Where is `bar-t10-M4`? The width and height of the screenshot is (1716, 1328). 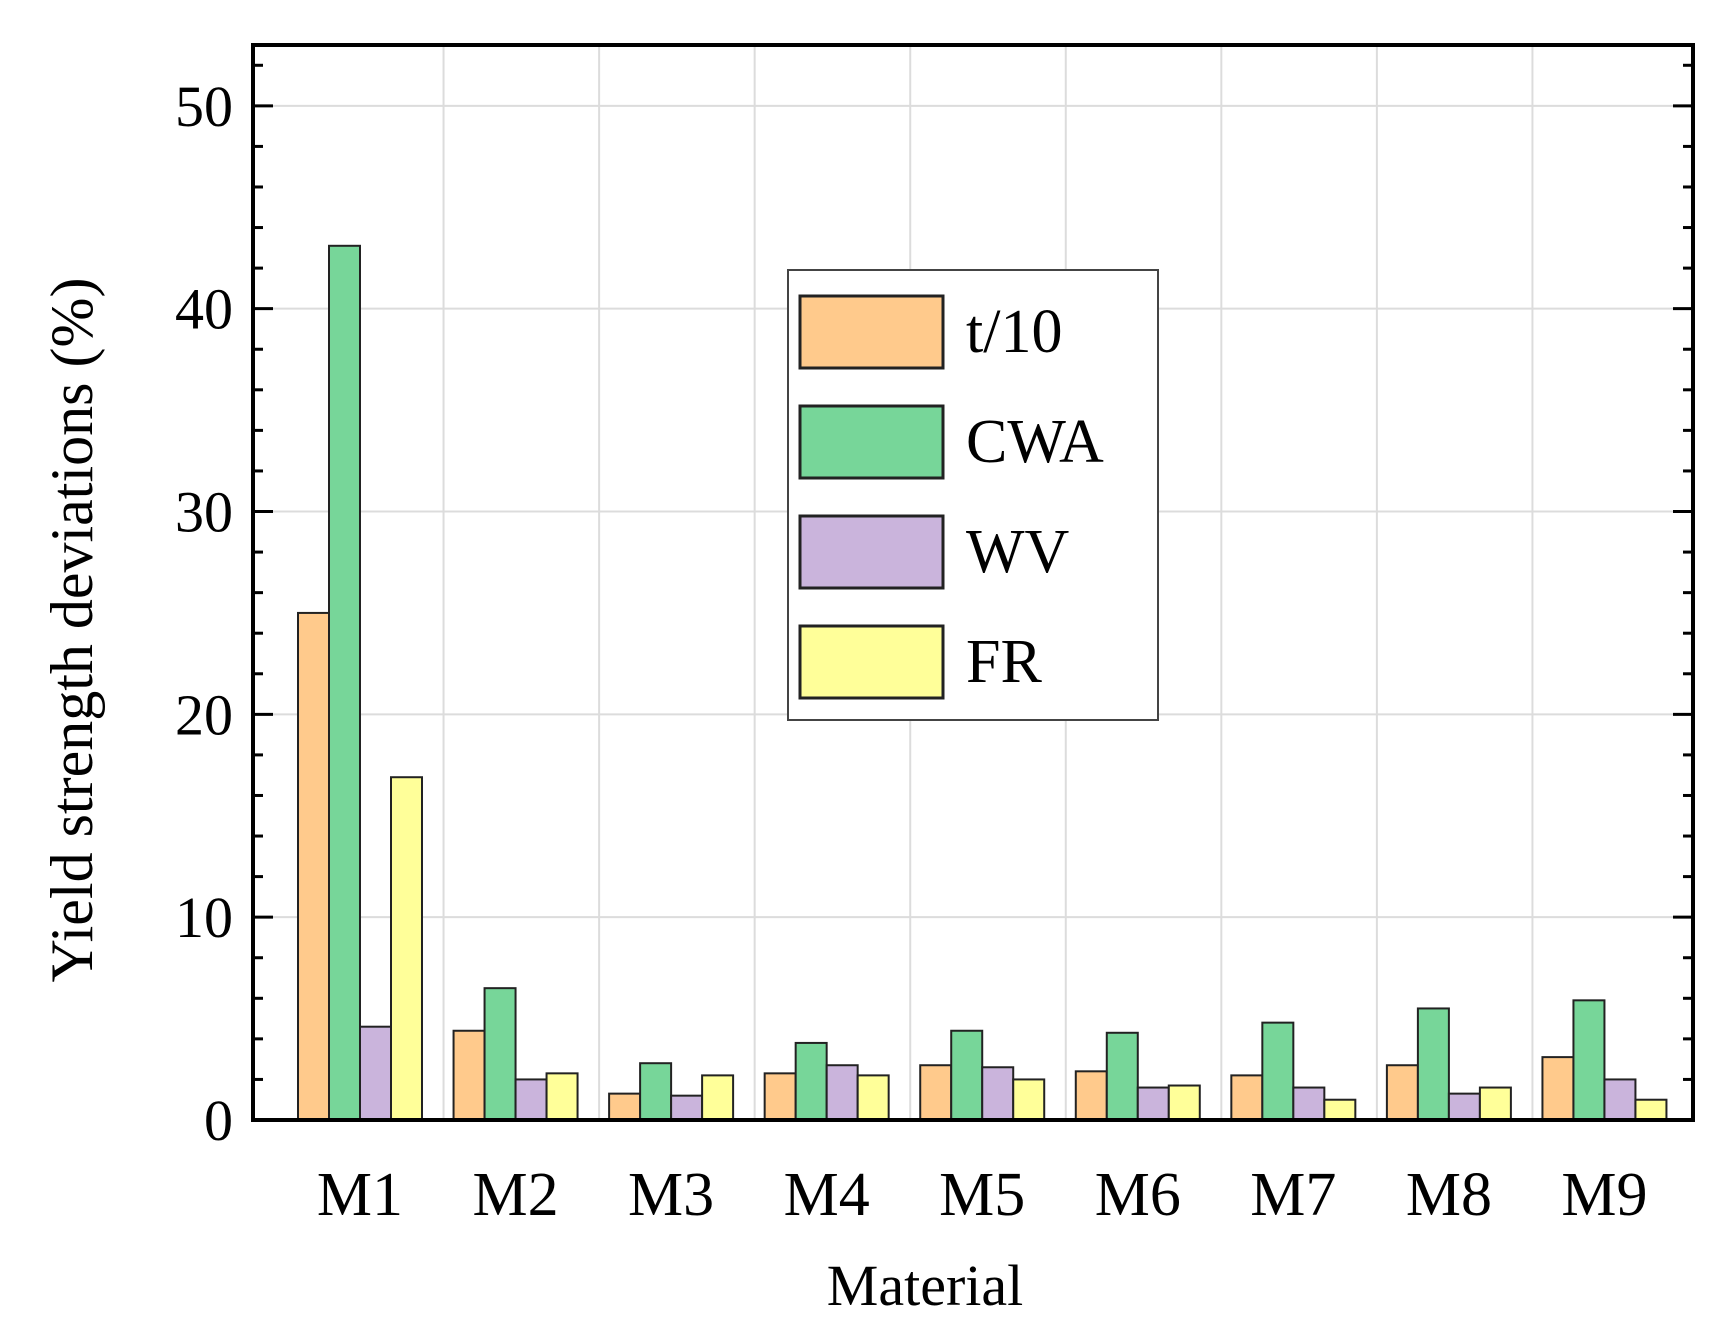 bar-t10-M4 is located at coordinates (780, 1096).